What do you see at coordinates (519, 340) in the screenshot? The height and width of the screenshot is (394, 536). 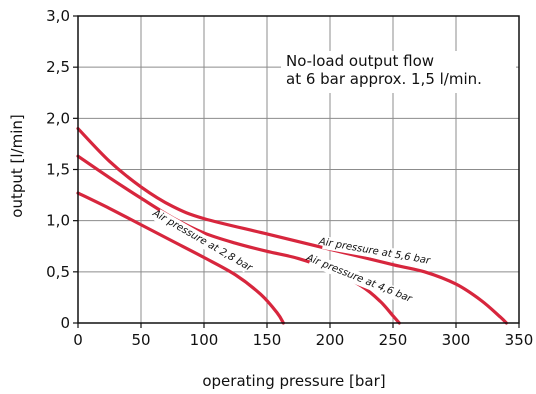 I see `x-tick-label: 350` at bounding box center [519, 340].